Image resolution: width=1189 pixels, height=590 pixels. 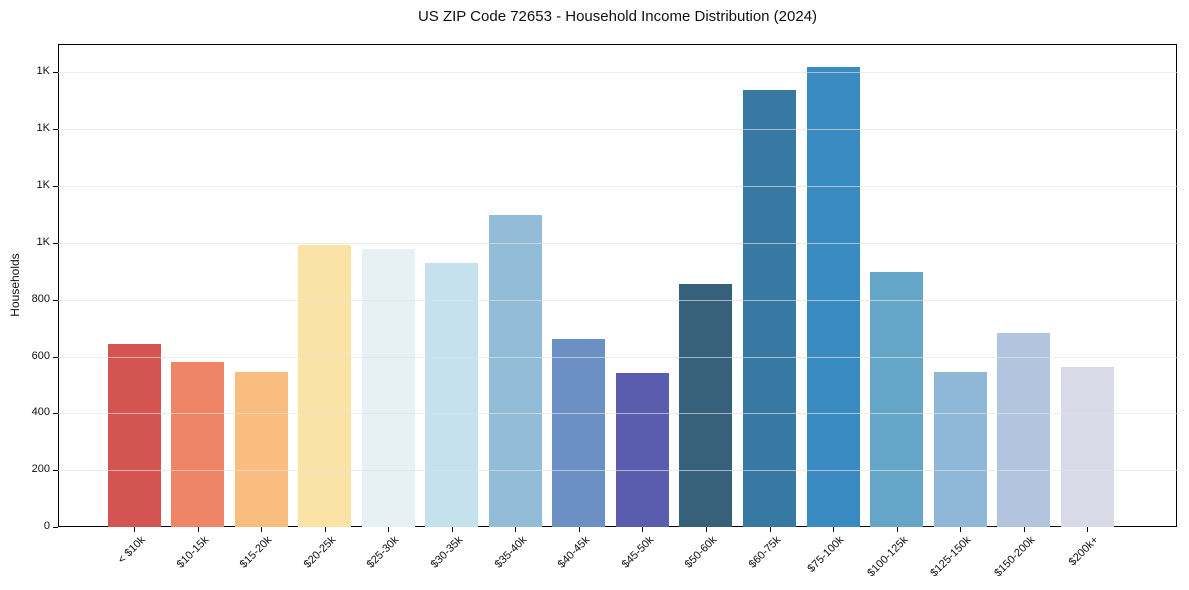 I want to click on x-tick-label: $25-30k, so click(x=383, y=552).